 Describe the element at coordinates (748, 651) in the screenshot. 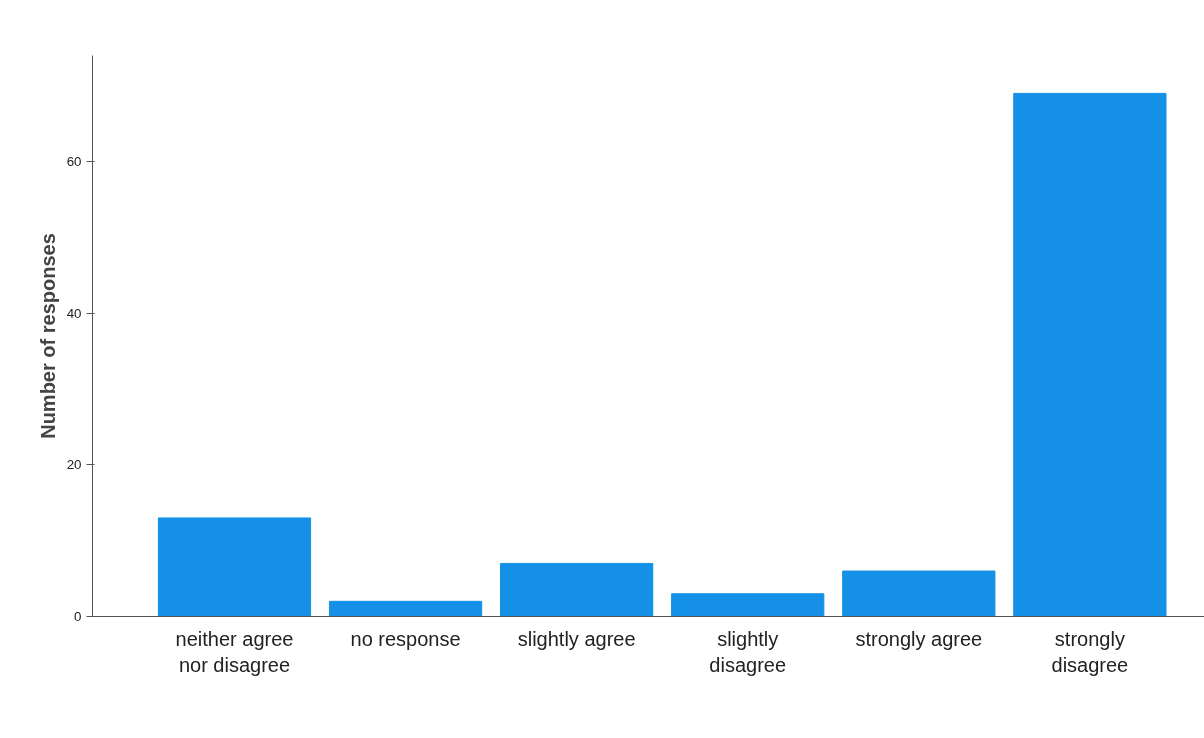

I see `x-tick-label: slightly disagree` at that location.